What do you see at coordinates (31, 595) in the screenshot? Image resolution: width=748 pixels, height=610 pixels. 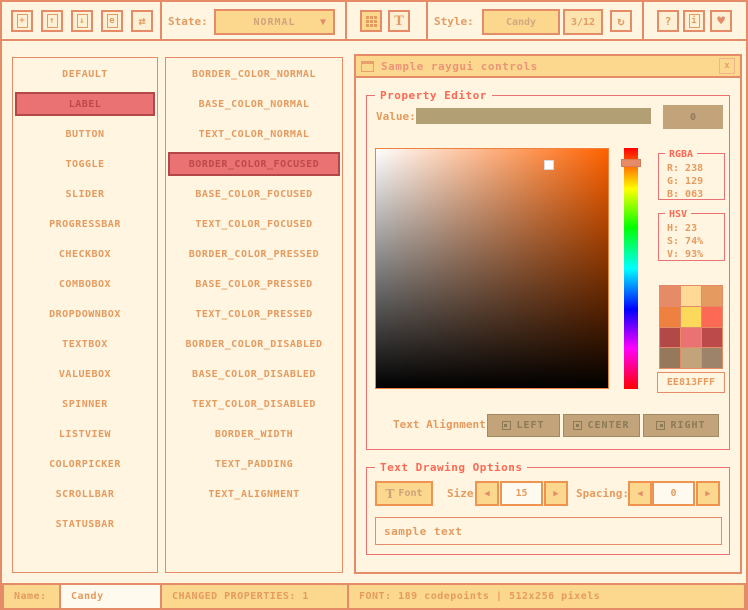 I see `name-label: Name:` at bounding box center [31, 595].